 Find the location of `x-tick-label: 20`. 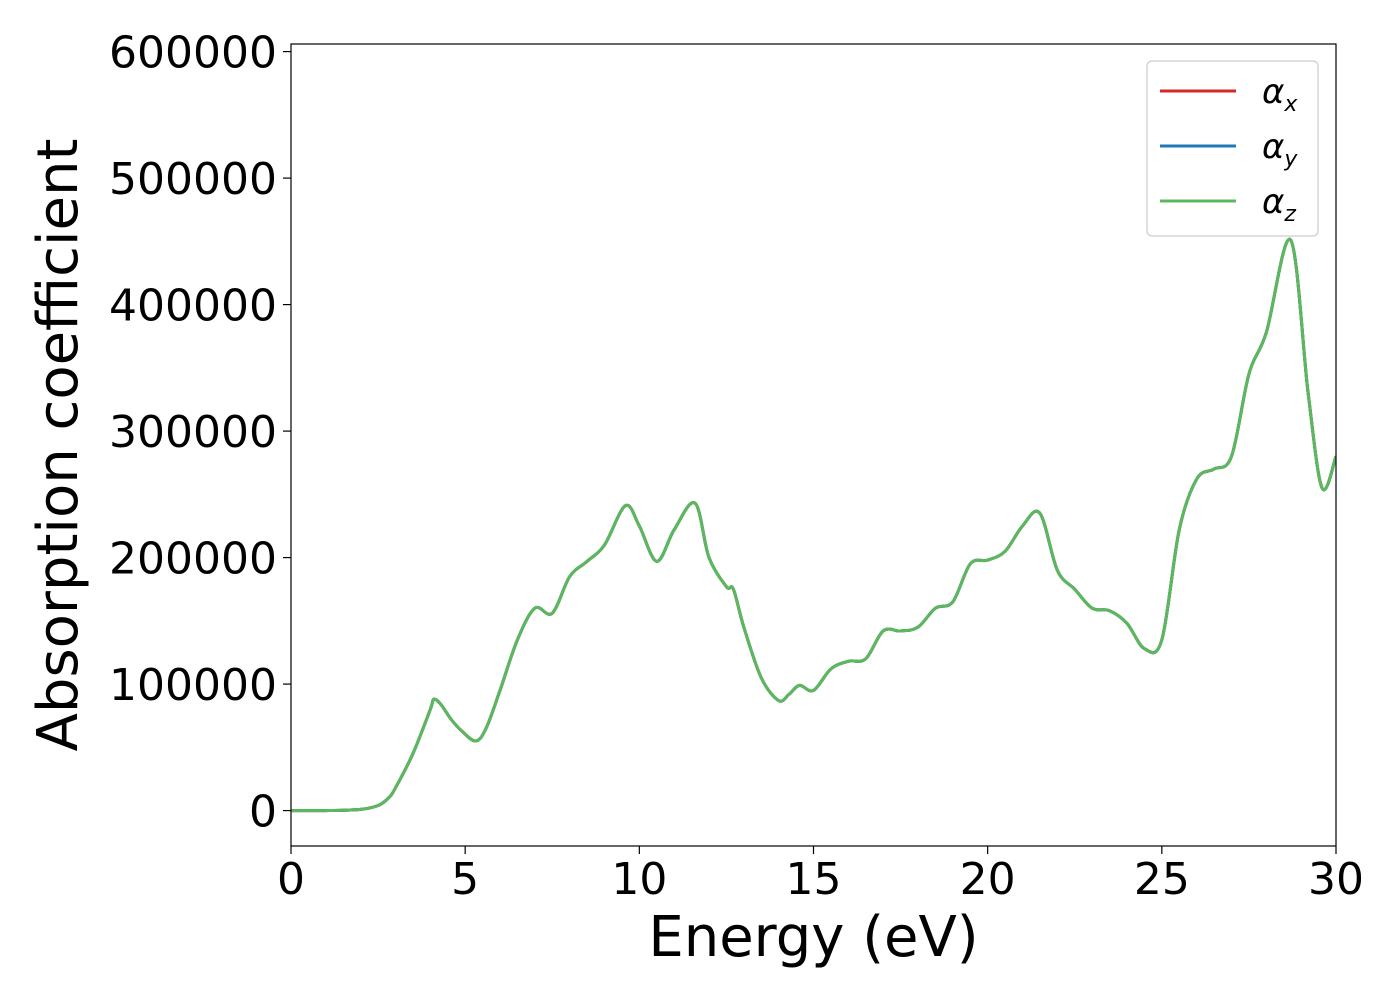

x-tick-label: 20 is located at coordinates (988, 879).